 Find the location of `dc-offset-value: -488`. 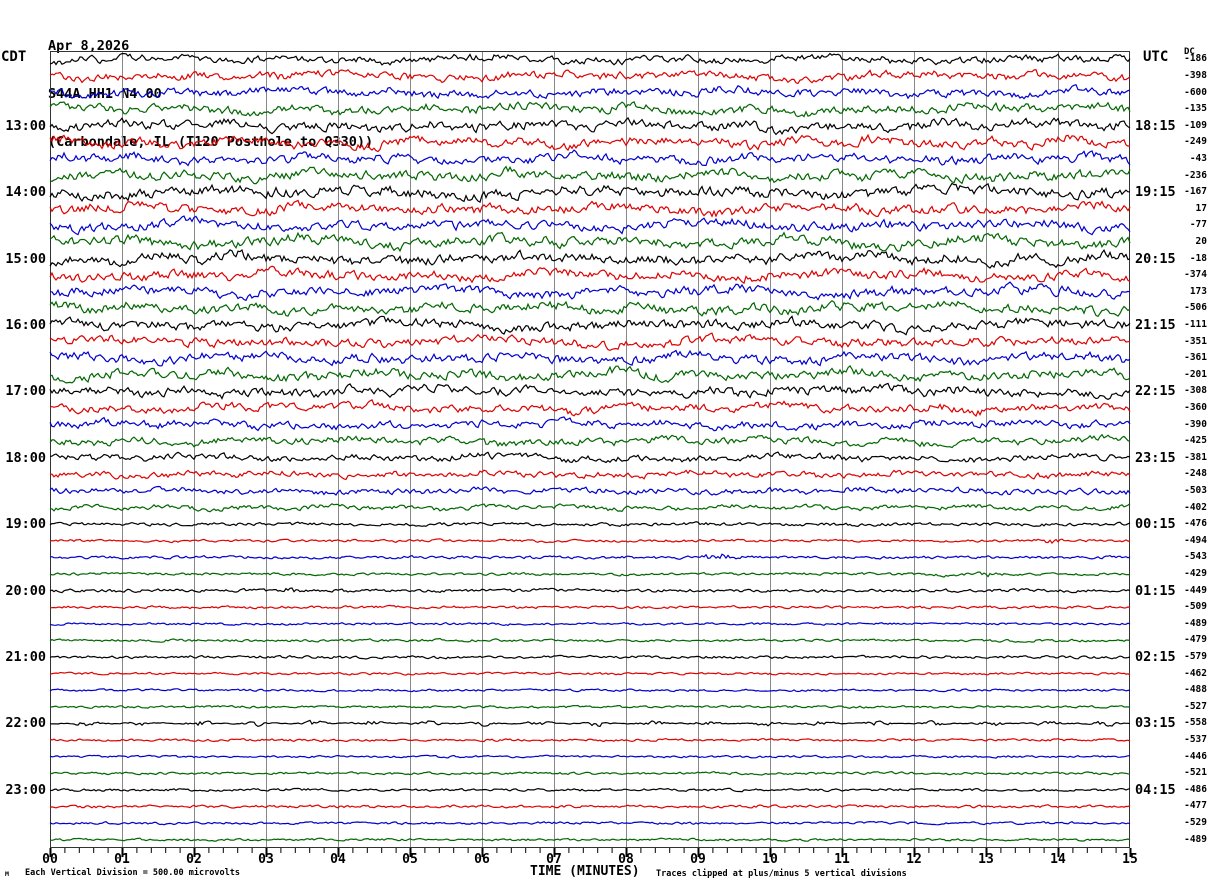

dc-offset-value: -488 is located at coordinates (1195, 690).